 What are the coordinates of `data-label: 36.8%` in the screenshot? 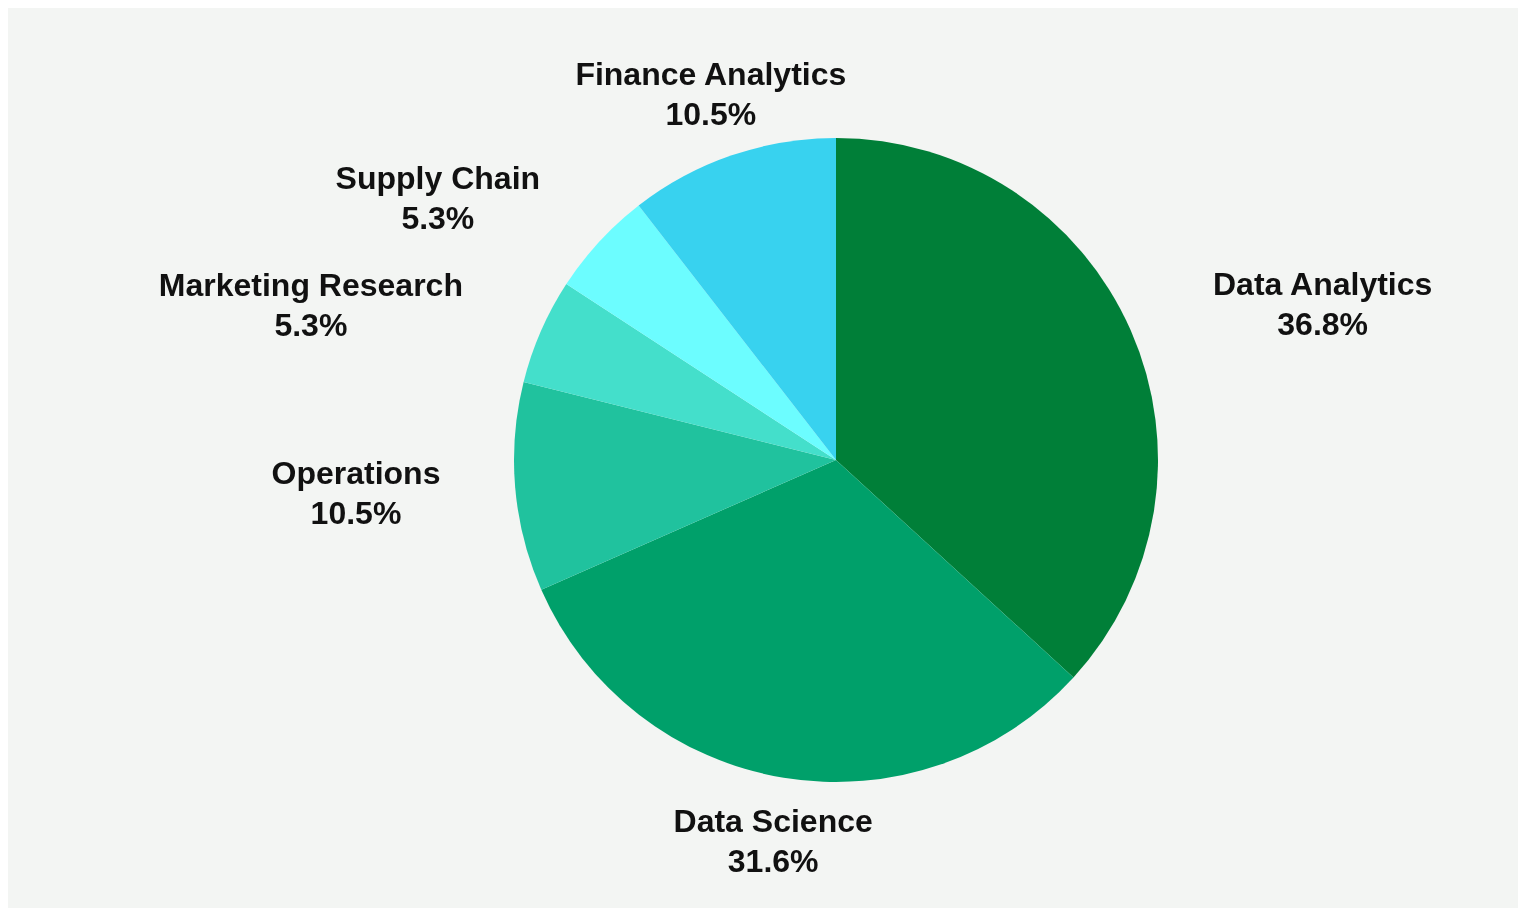 It's located at (1323, 324).